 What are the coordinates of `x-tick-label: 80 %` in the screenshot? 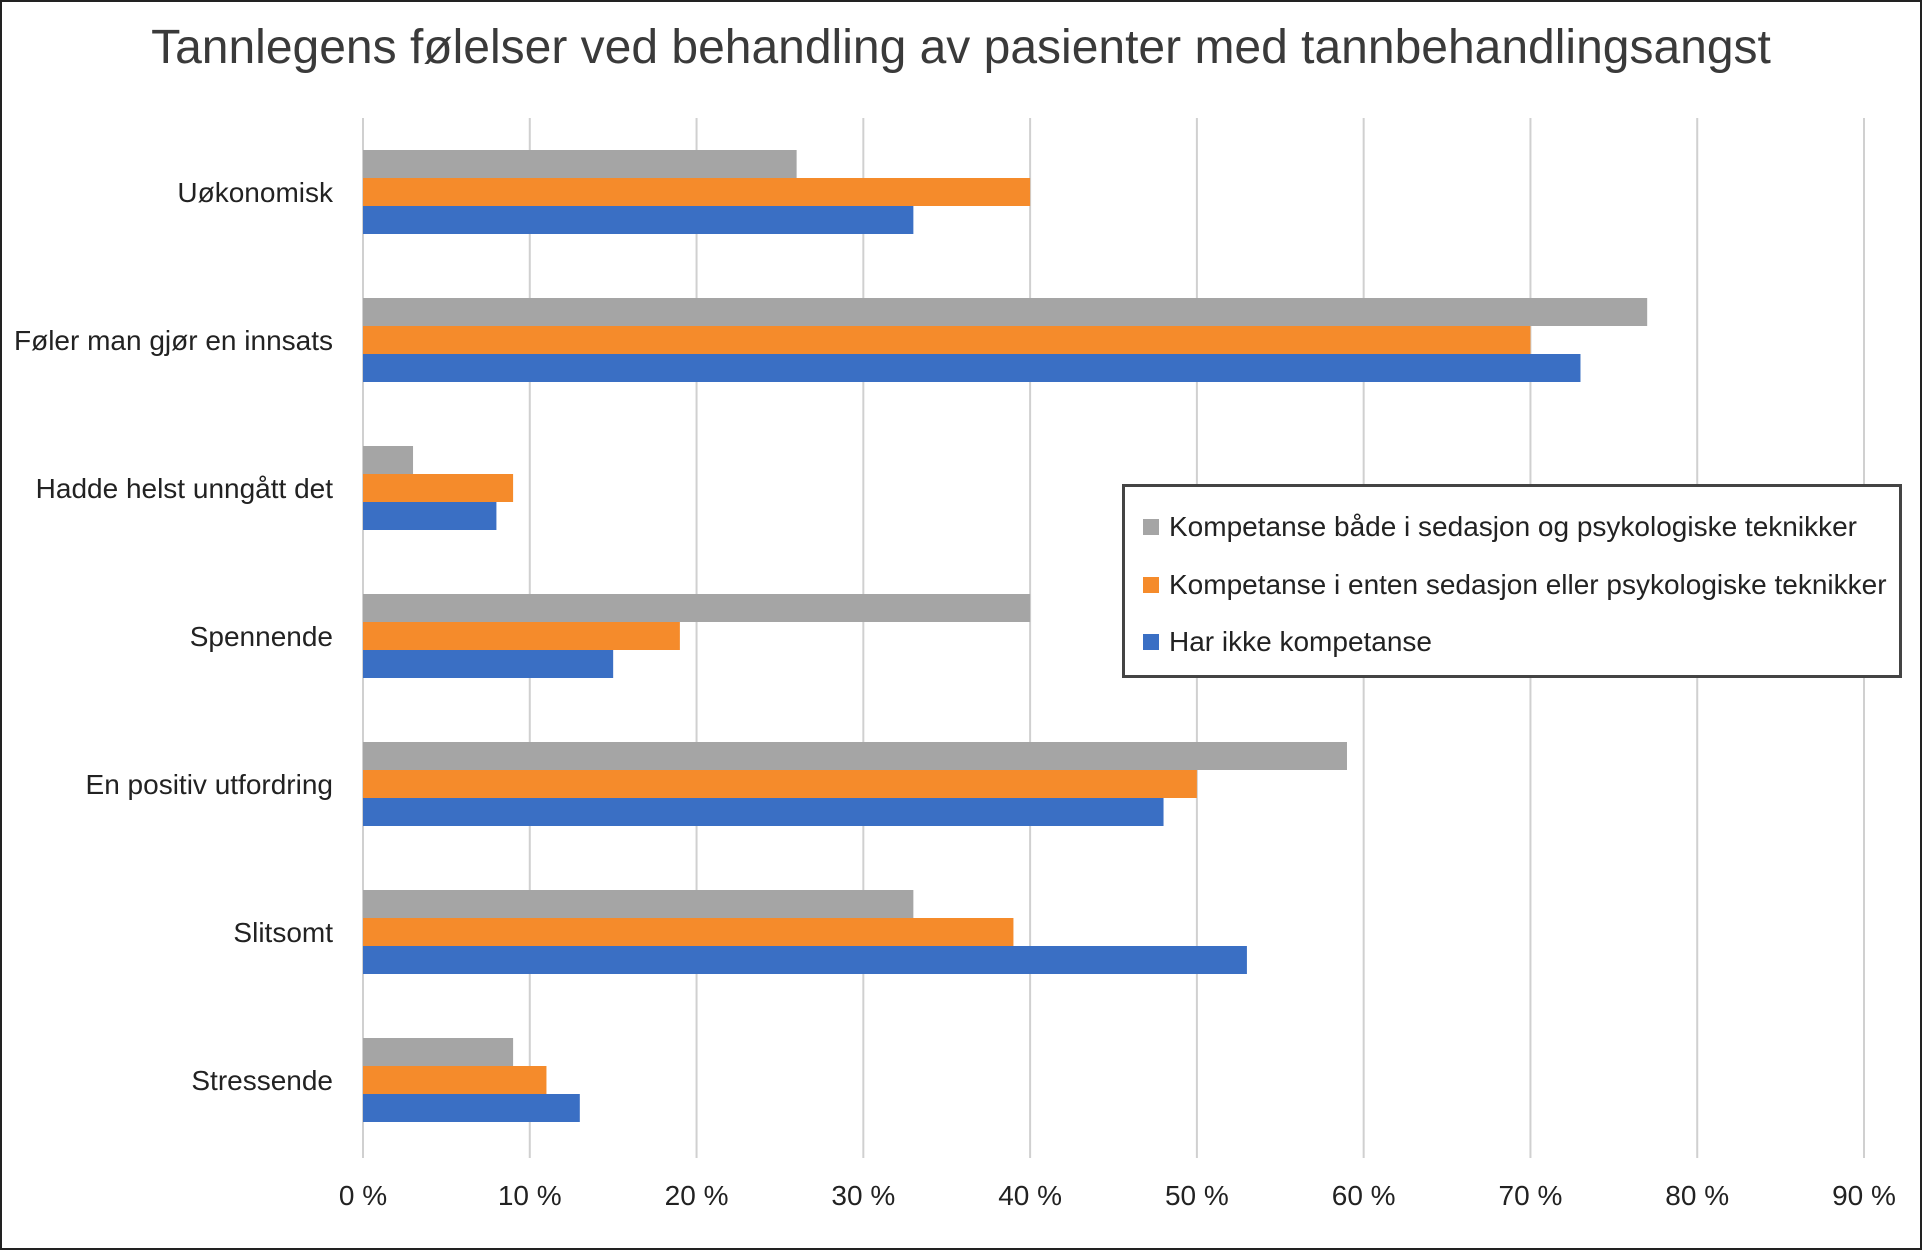 It's located at (1697, 1195).